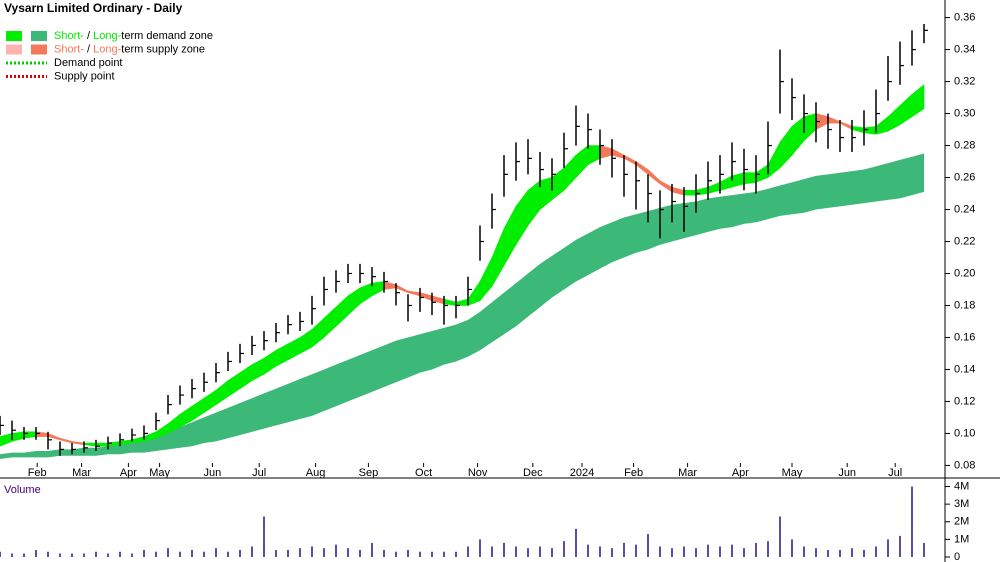 The width and height of the screenshot is (1000, 562). What do you see at coordinates (964, 369) in the screenshot?
I see `y-tick-label: 0.14` at bounding box center [964, 369].